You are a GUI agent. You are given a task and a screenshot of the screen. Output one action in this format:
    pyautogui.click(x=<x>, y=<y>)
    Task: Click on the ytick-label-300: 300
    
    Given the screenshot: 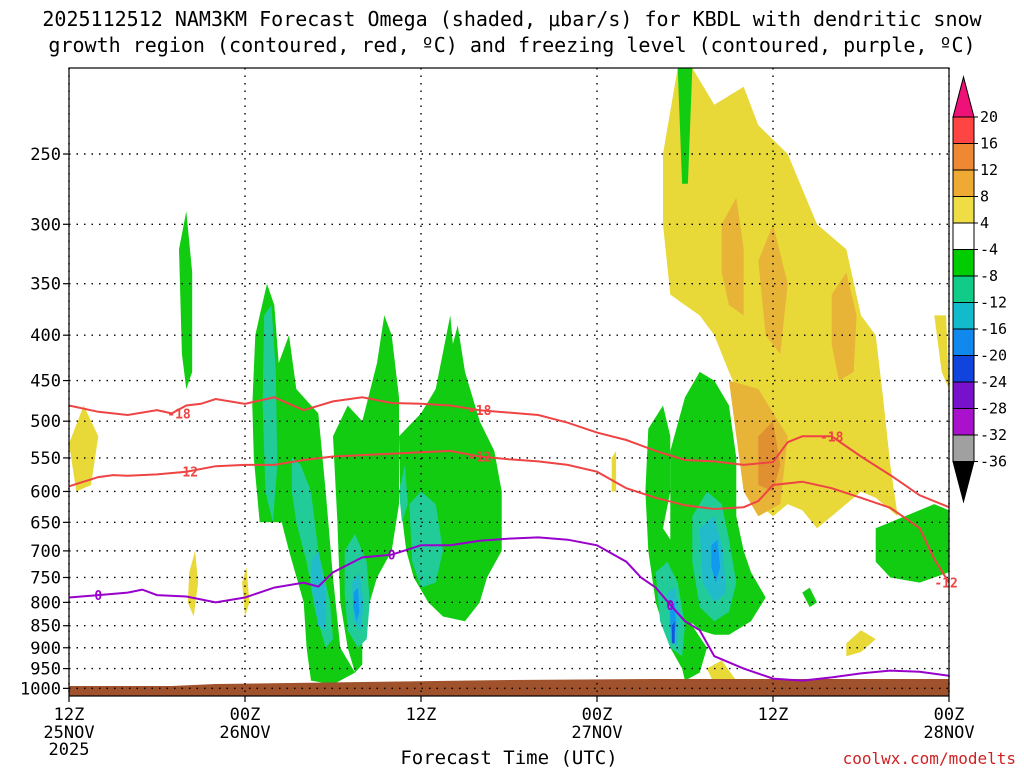 What is the action you would take?
    pyautogui.click(x=45, y=225)
    